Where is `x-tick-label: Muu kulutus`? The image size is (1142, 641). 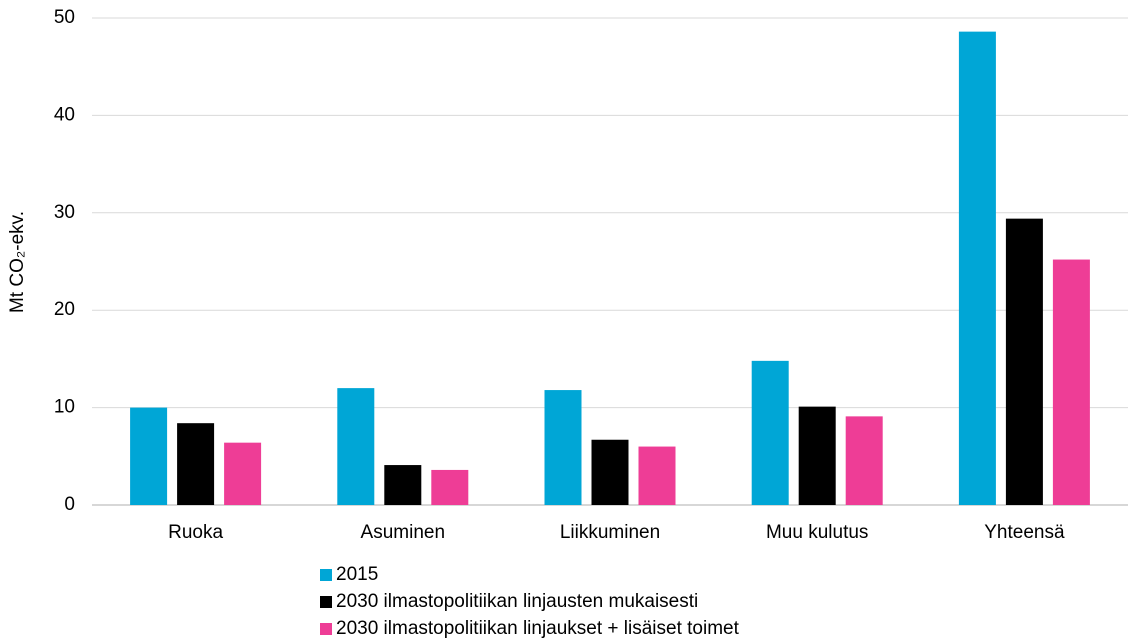 x-tick-label: Muu kulutus is located at coordinates (817, 532).